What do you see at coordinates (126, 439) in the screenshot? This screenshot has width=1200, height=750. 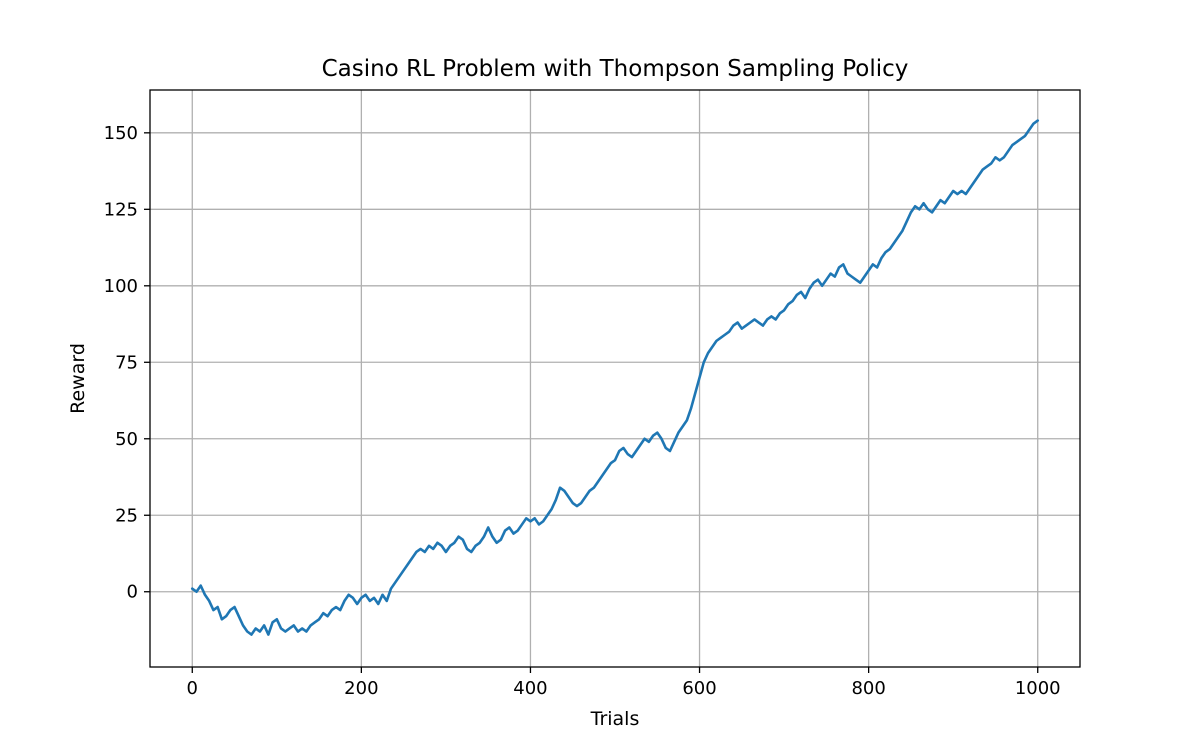 I see `y-tick-label: 50` at bounding box center [126, 439].